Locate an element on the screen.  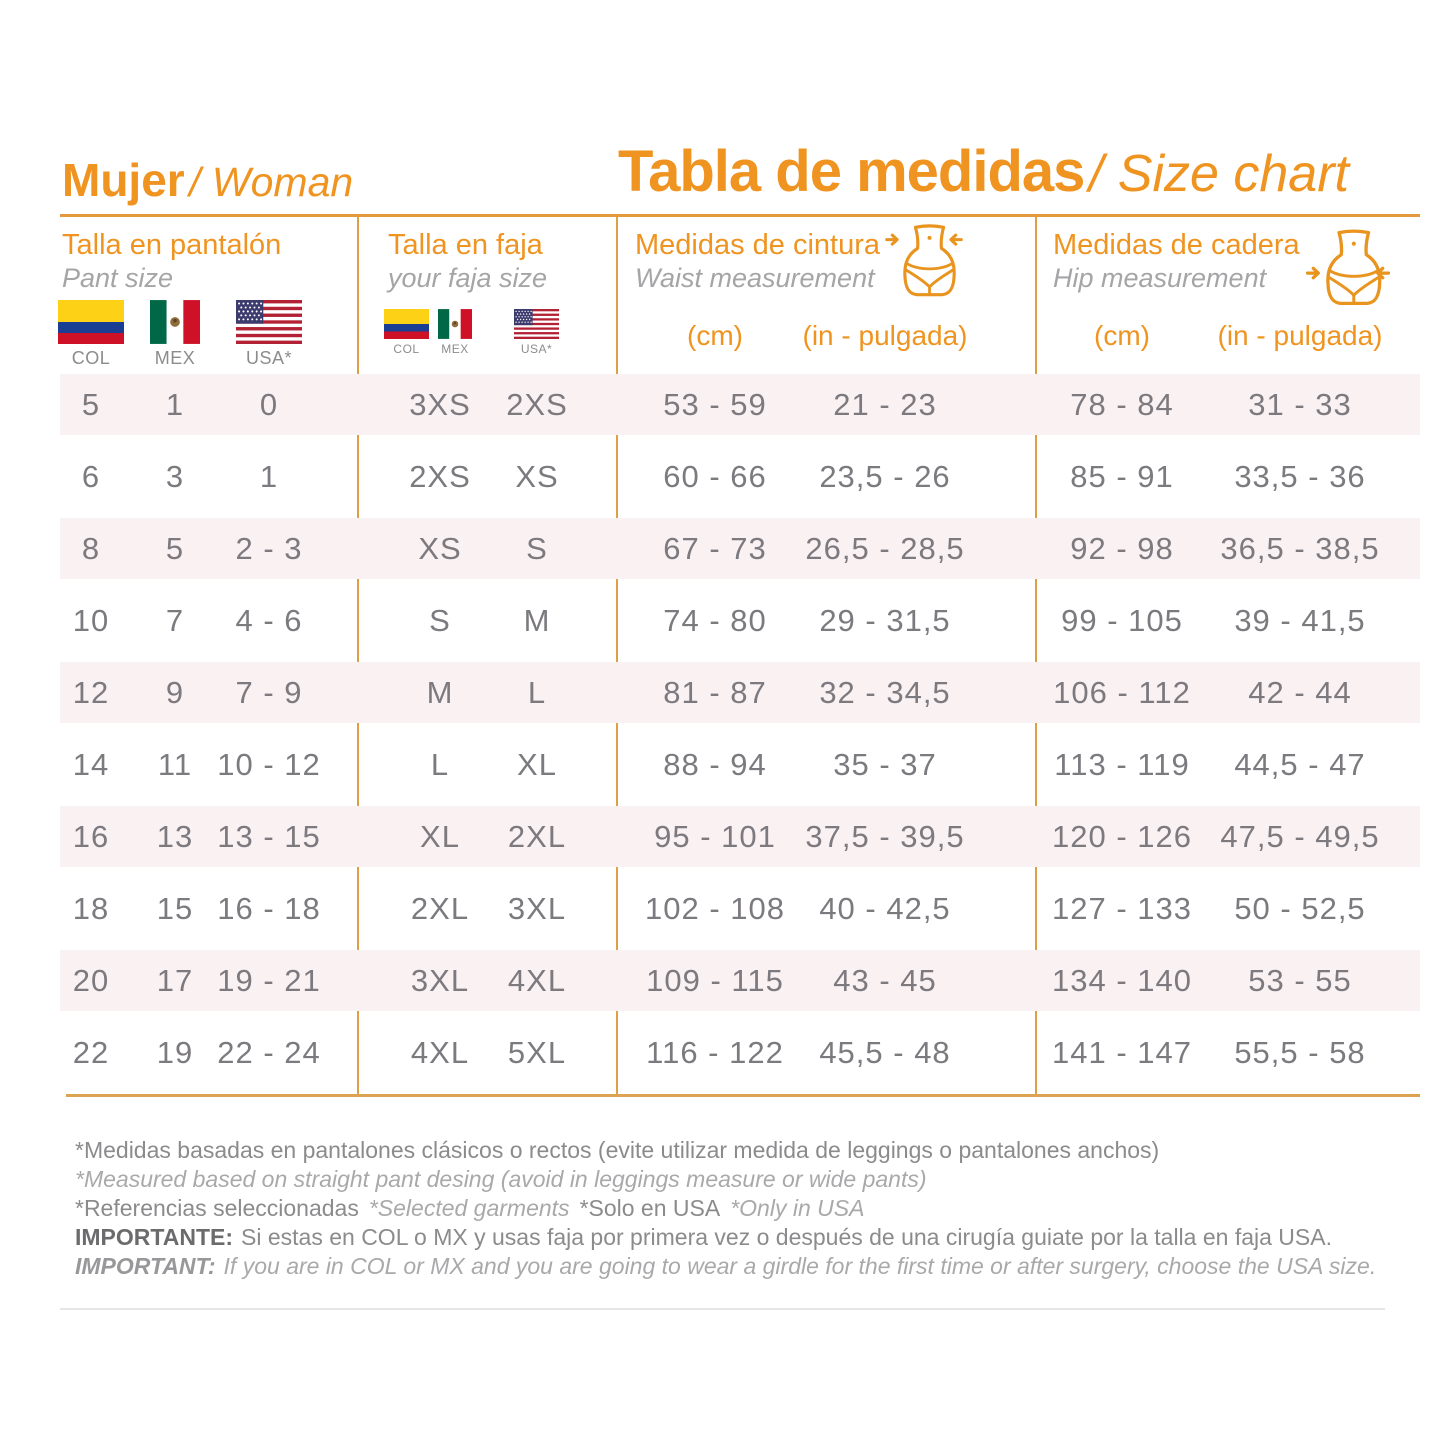
note-references-en: *Selected garments is located at coordinates (469, 1208).